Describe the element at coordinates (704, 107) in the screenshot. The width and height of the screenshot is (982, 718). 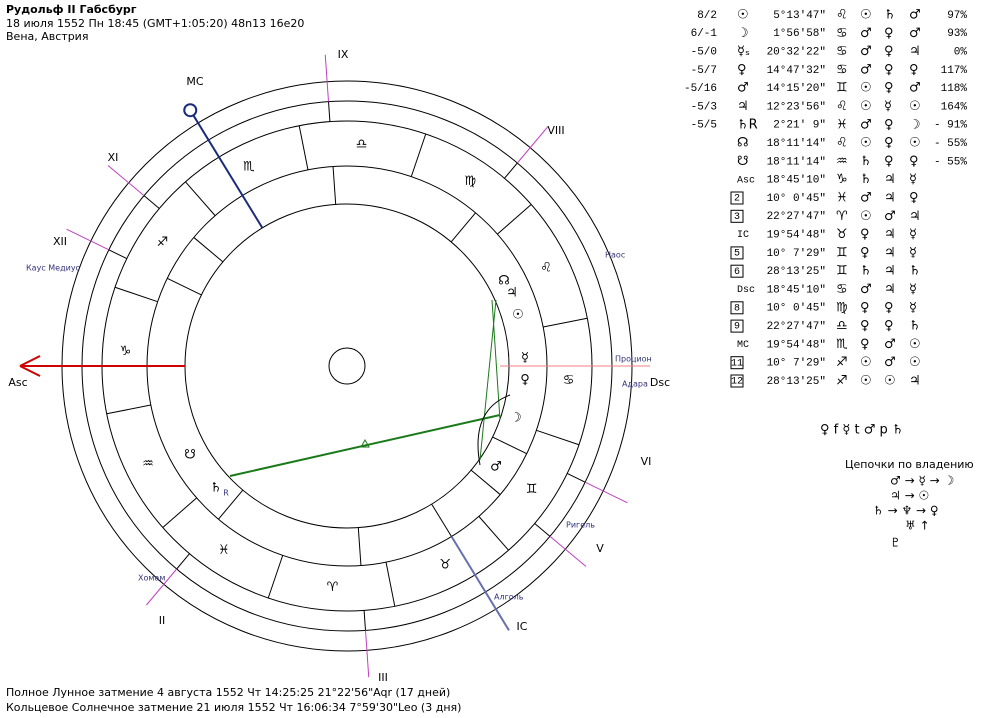
I see `table-cell: -5/3` at that location.